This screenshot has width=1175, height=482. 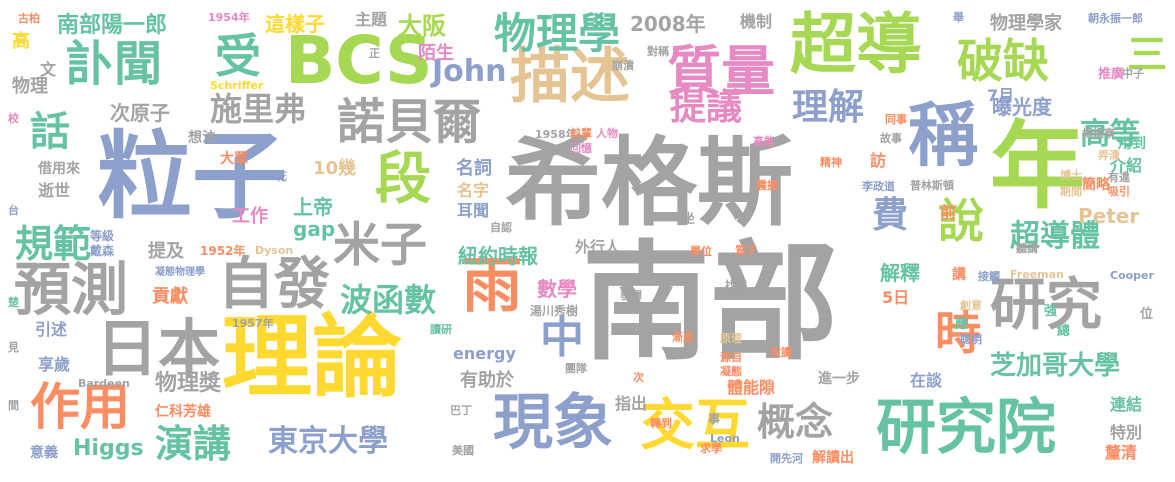 I want to click on cloud-word: 主題, so click(x=371, y=19).